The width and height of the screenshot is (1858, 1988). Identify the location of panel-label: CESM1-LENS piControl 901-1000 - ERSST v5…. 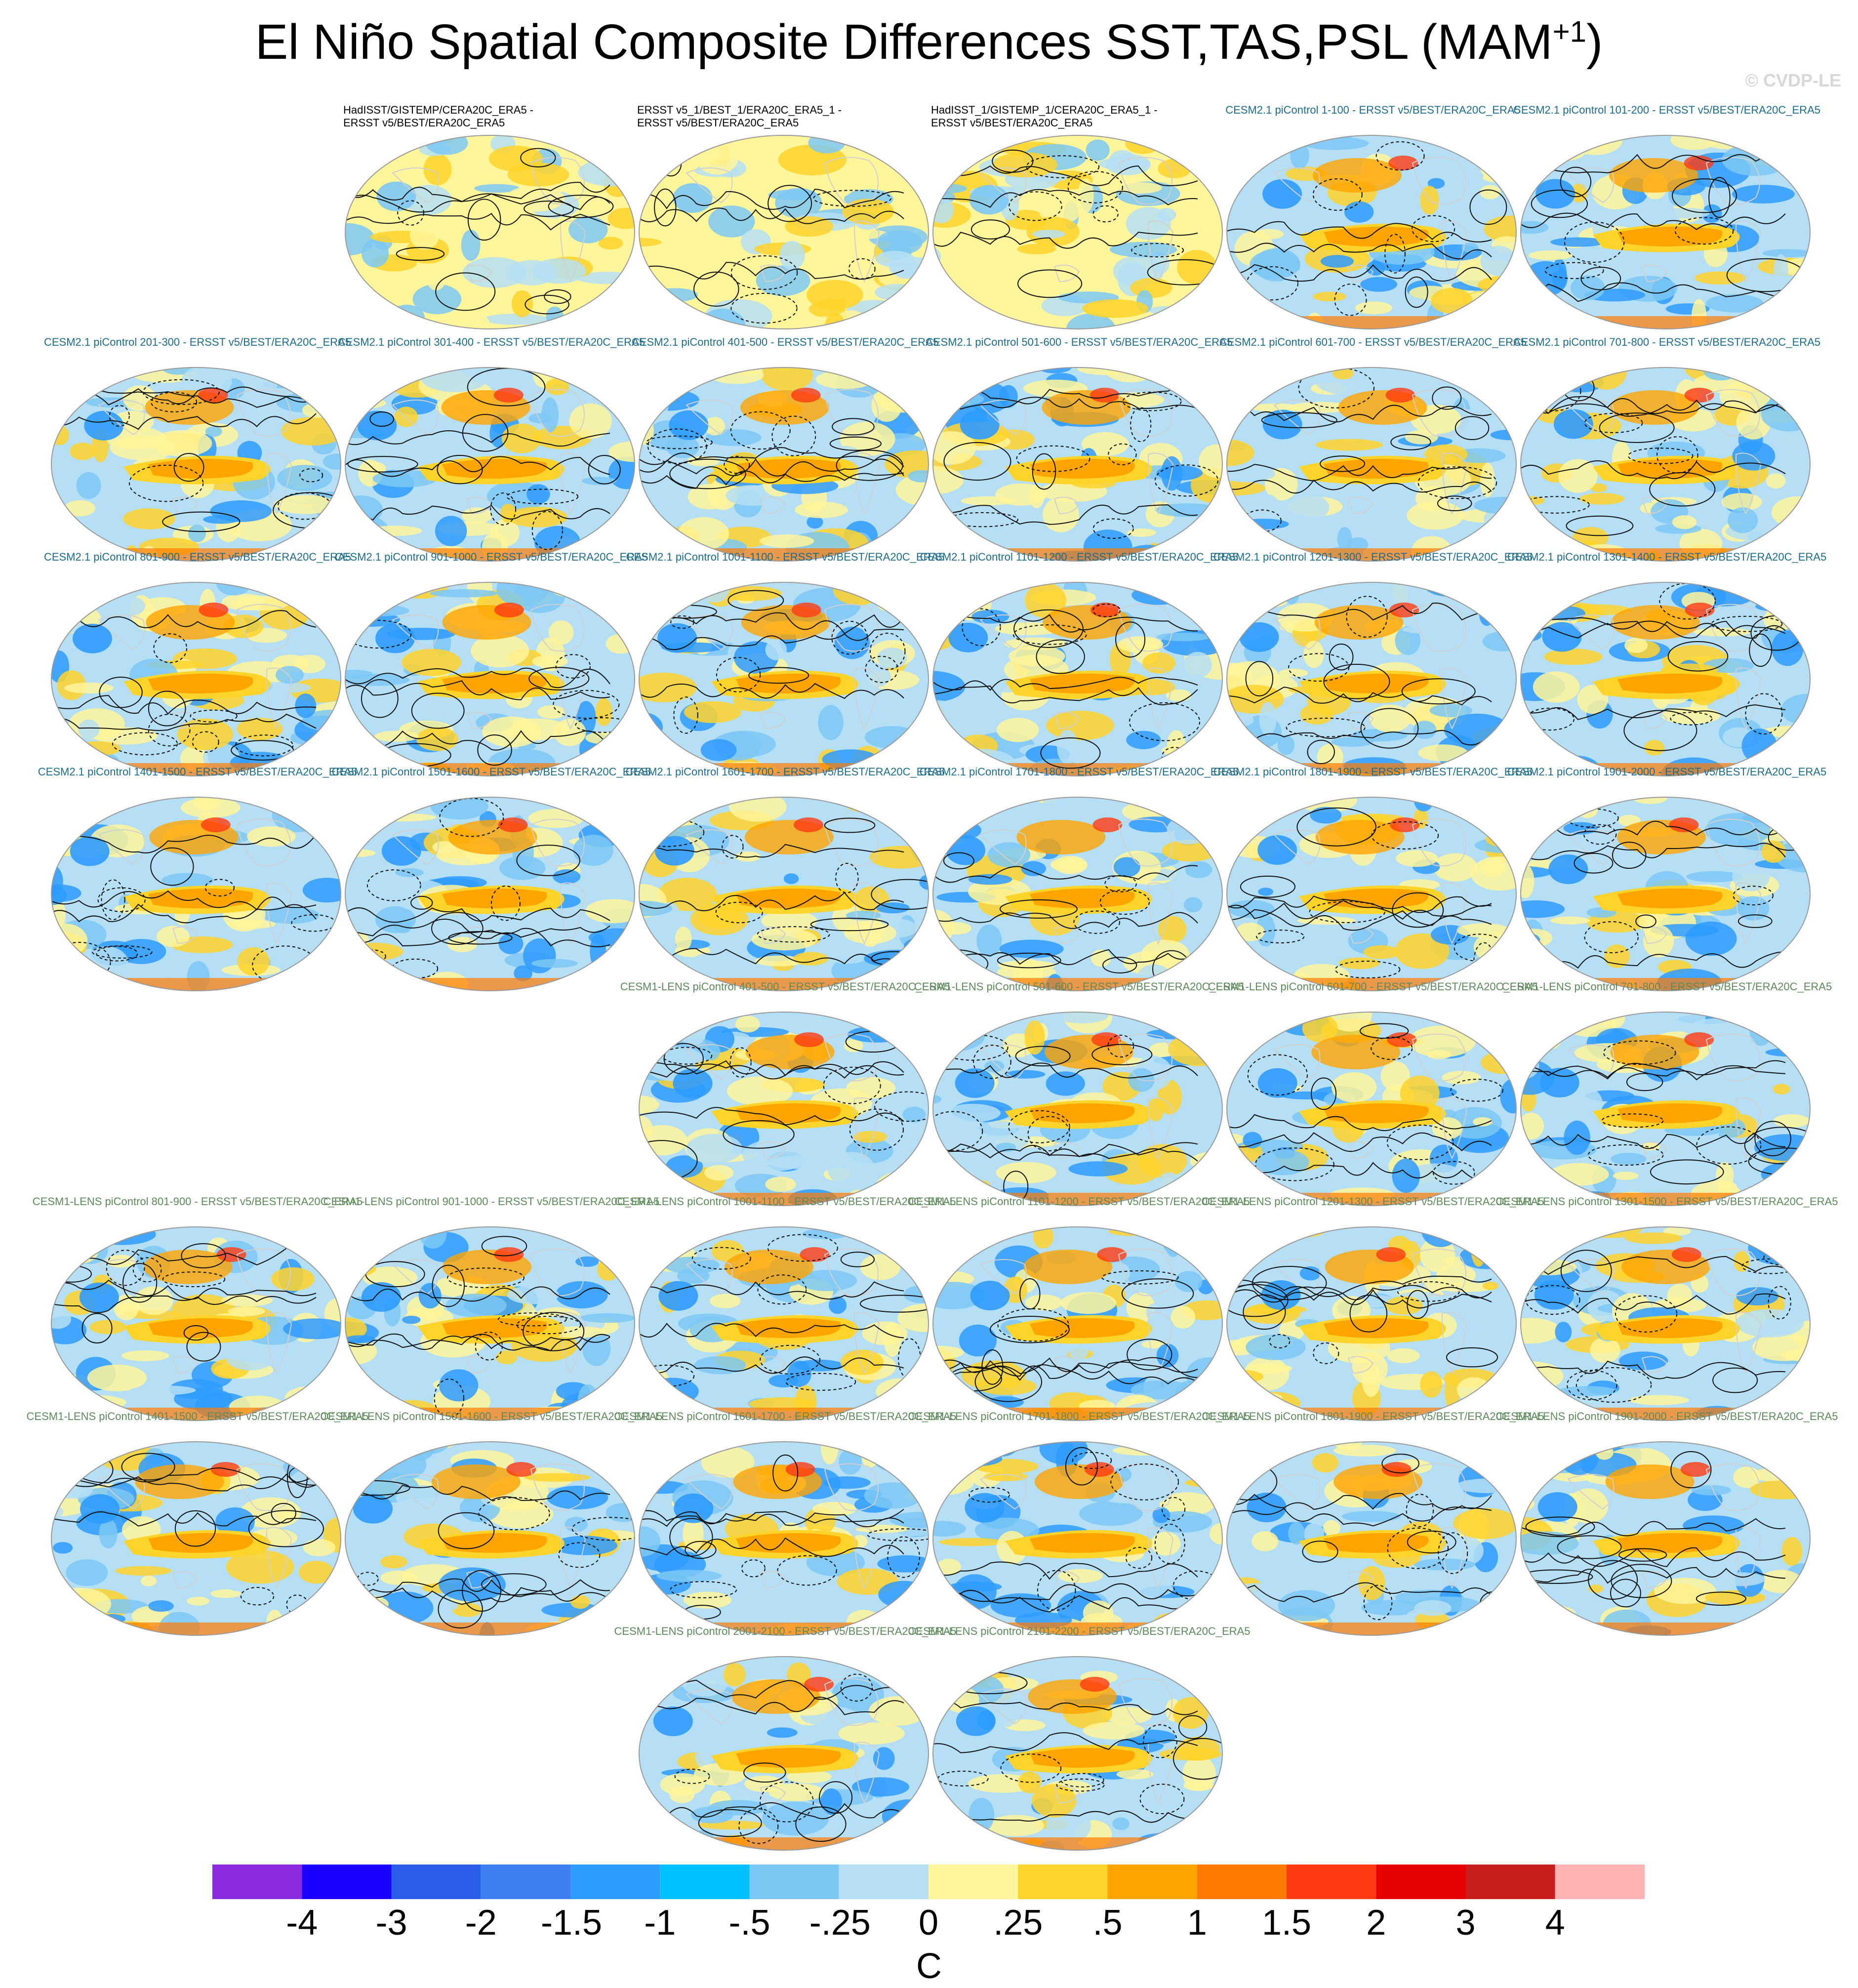
(491, 1201).